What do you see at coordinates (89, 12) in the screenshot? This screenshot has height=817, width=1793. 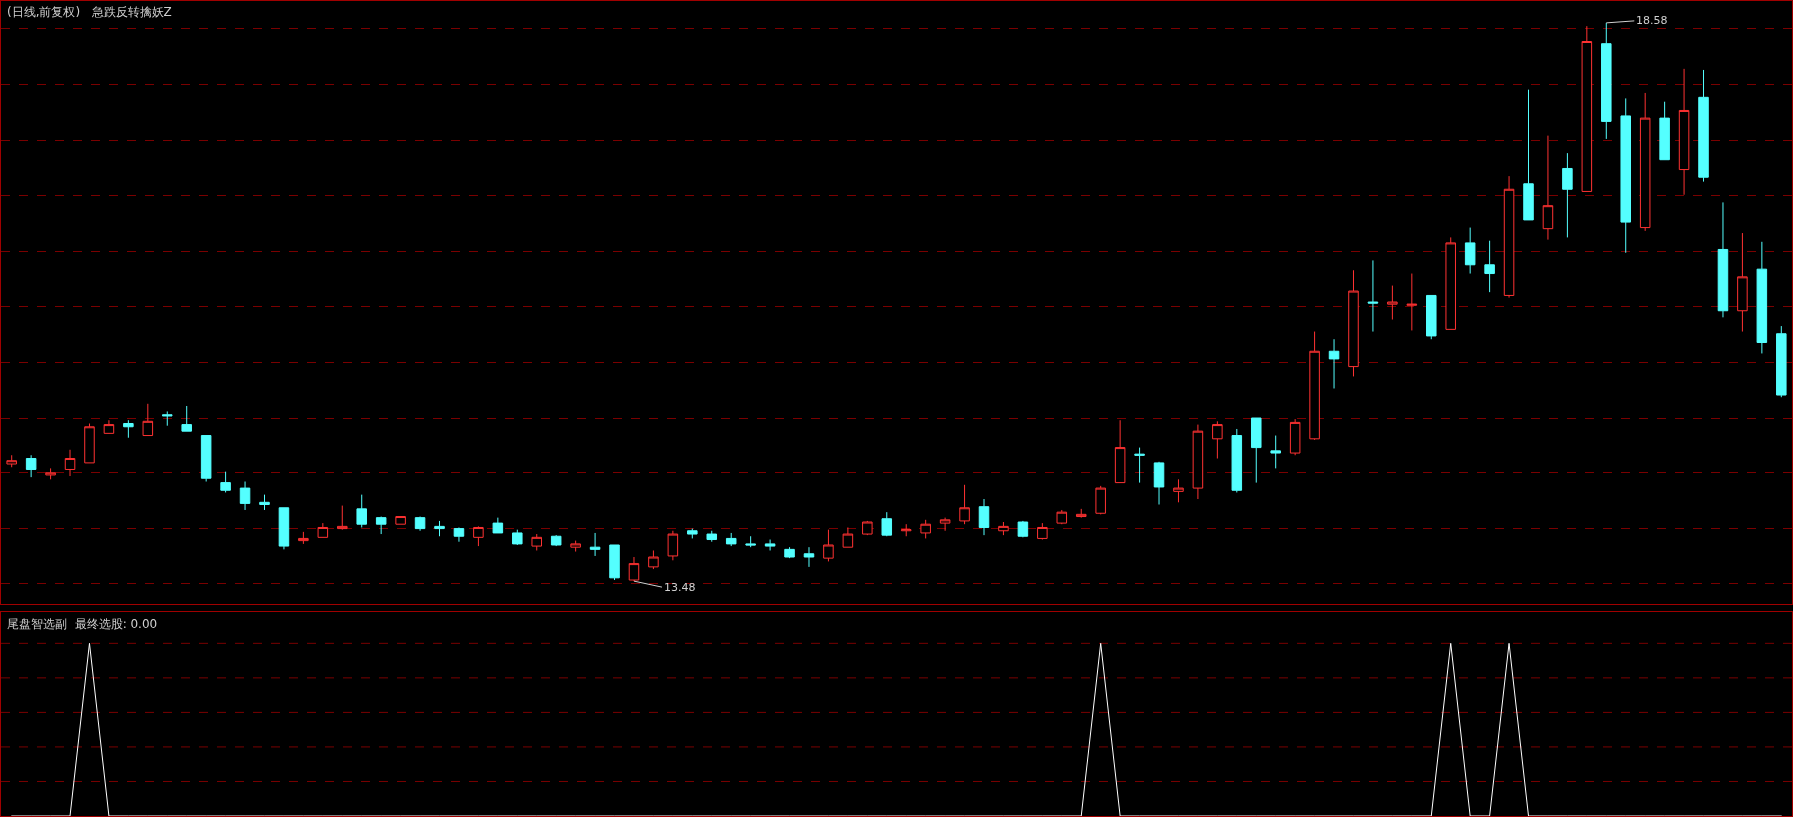 I see `chart-title: (日线,前复权) 急跌反转擒妖Z` at bounding box center [89, 12].